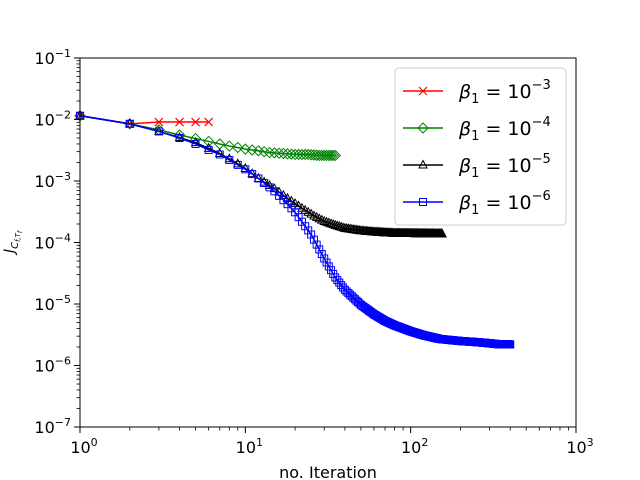  I want to click on legend-label: β1 = 10−5, so click(504, 166).